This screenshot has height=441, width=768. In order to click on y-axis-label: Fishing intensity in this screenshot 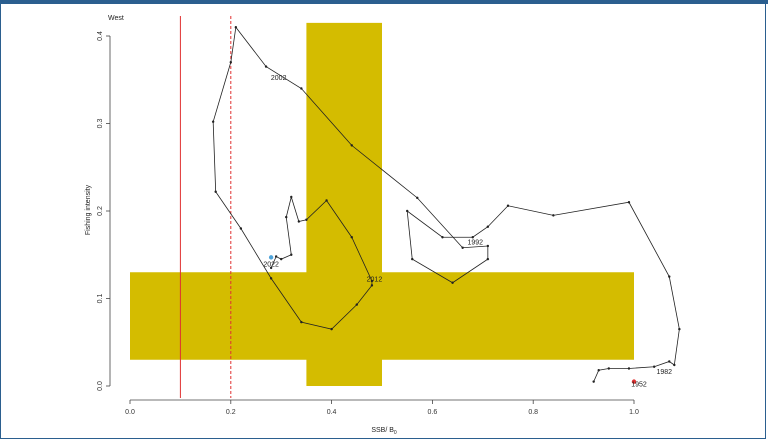, I will do `click(88, 209)`.